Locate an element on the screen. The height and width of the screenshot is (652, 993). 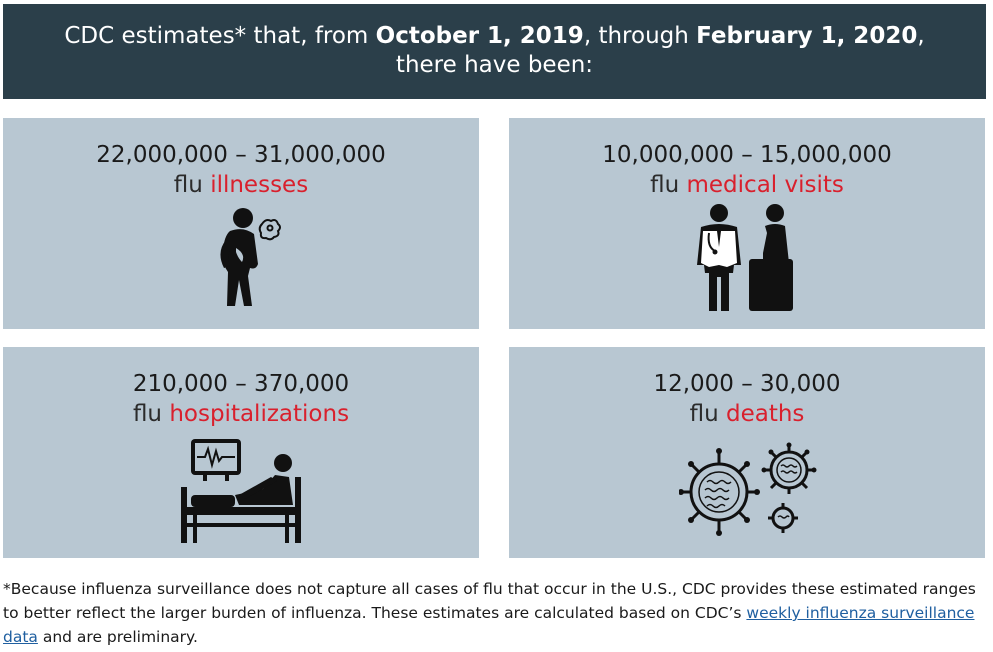
stat-range: 22,000,000 – 31,000,000 is located at coordinates (241, 155).